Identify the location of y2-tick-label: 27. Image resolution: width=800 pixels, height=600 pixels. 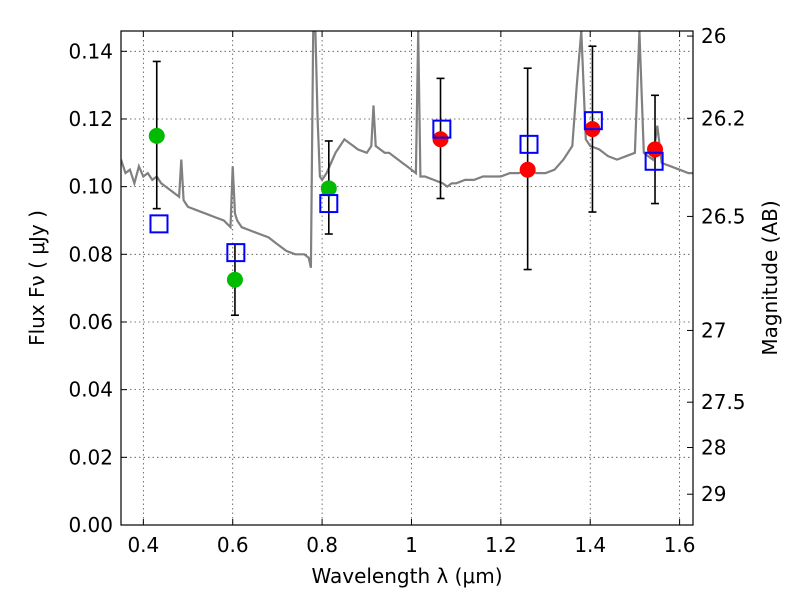
(713, 330).